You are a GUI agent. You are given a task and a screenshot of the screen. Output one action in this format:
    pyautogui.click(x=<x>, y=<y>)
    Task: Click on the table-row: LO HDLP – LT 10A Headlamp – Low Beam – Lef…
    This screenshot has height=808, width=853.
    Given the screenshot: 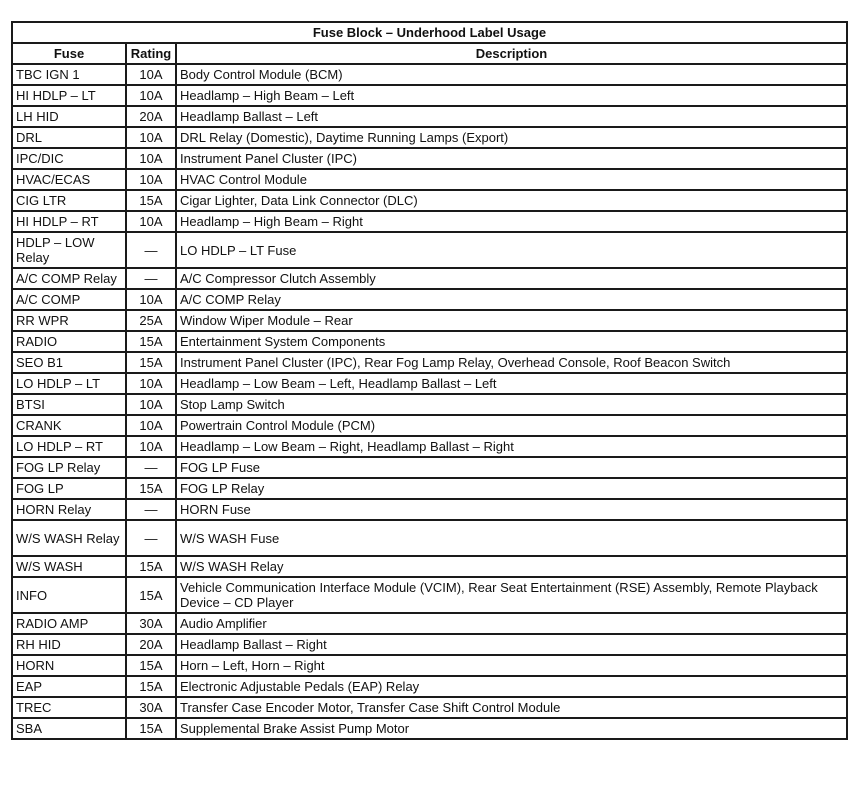 What is the action you would take?
    pyautogui.click(x=429, y=383)
    